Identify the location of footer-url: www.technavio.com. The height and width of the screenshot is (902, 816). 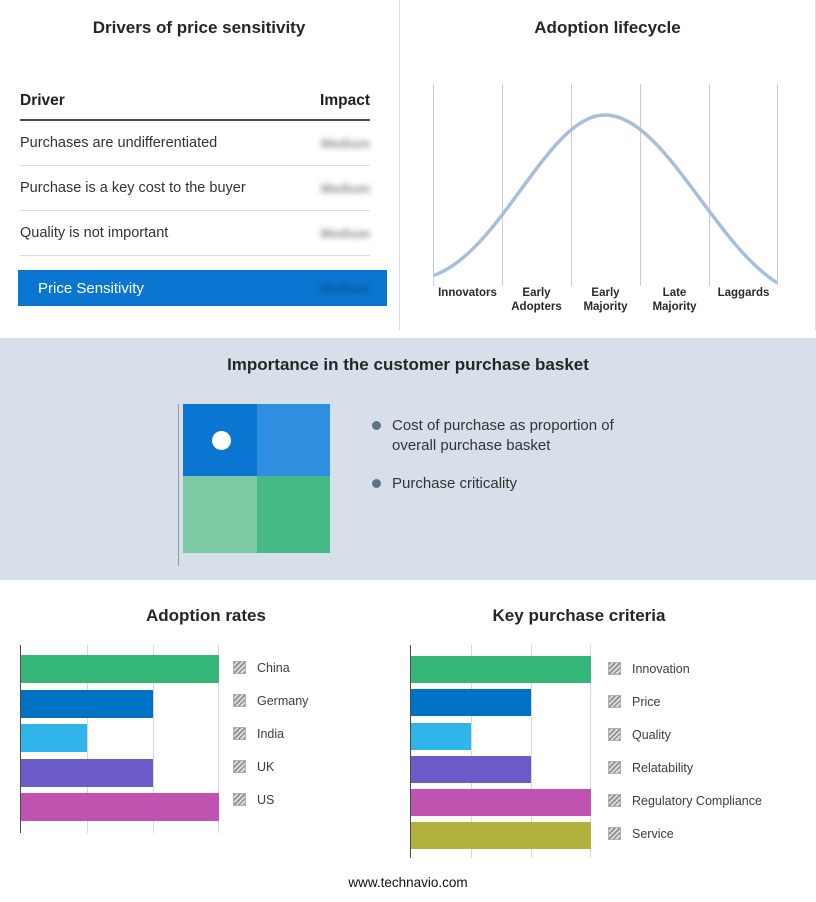
(408, 882).